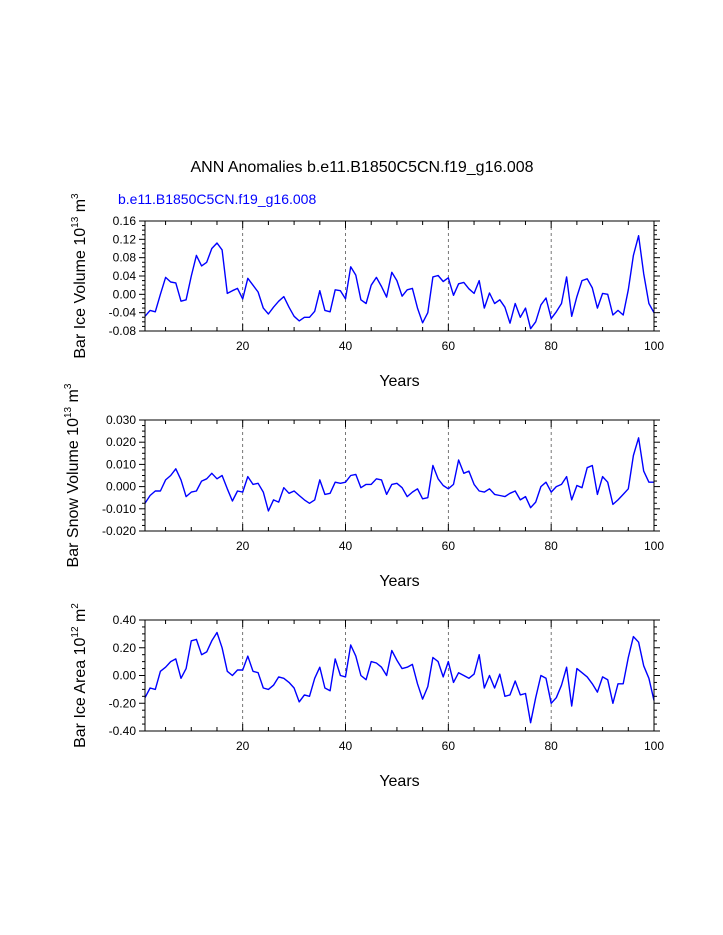 This screenshot has width=723, height=935. Describe the element at coordinates (73, 493) in the screenshot. I see `y-axis-title-base: Bar Snow Volume 10` at that location.